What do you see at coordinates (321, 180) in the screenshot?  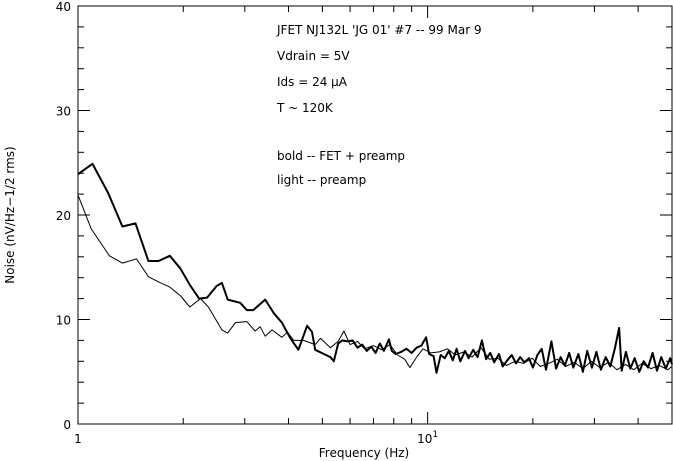 I see `legend-light: light -- preamp` at bounding box center [321, 180].